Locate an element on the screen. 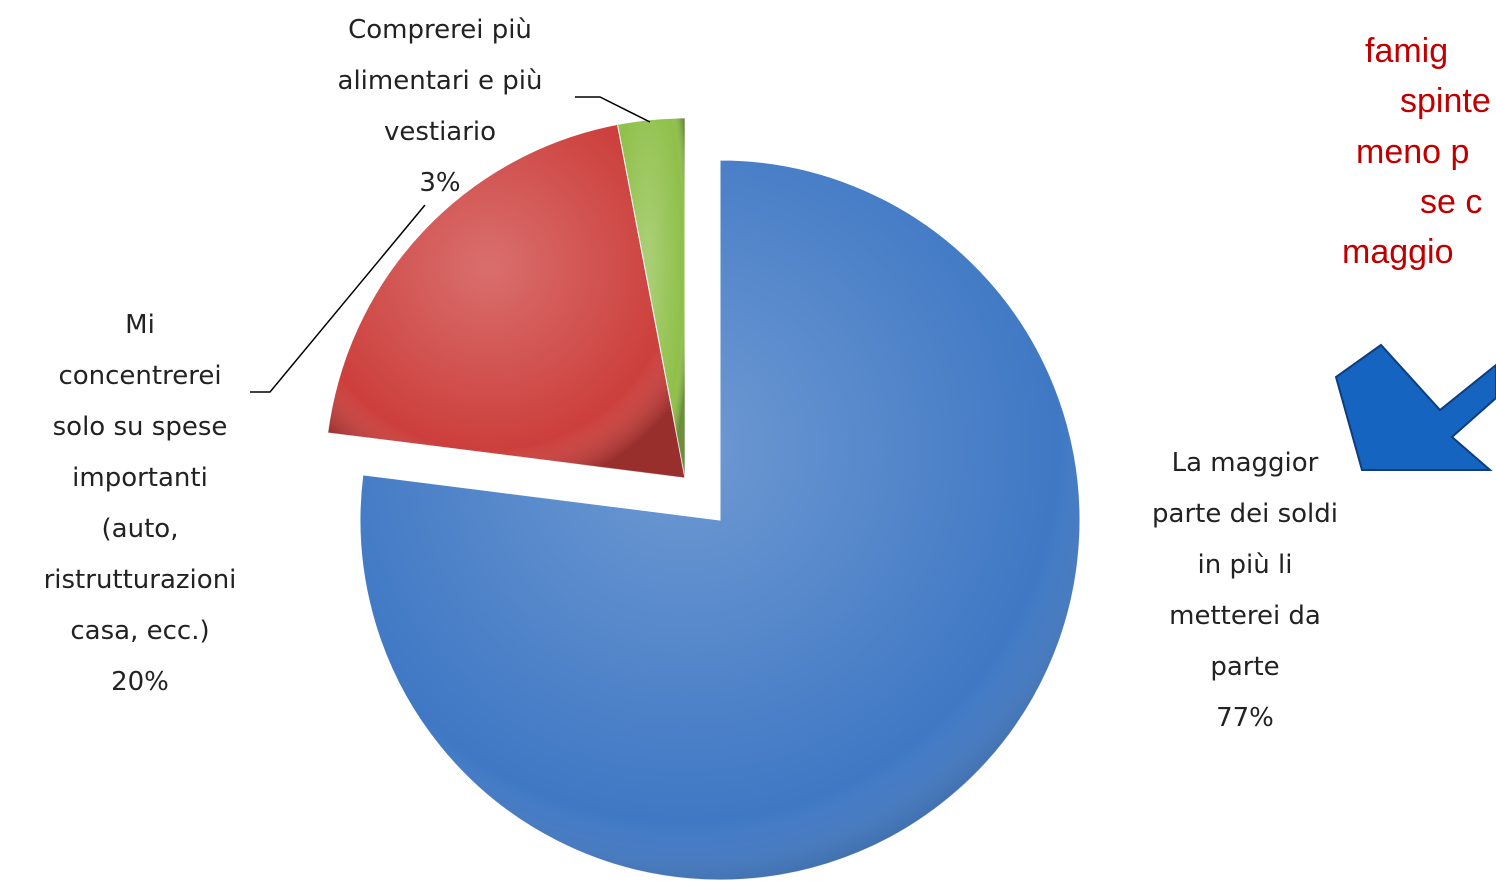  value-label: 3% is located at coordinates (440, 183).